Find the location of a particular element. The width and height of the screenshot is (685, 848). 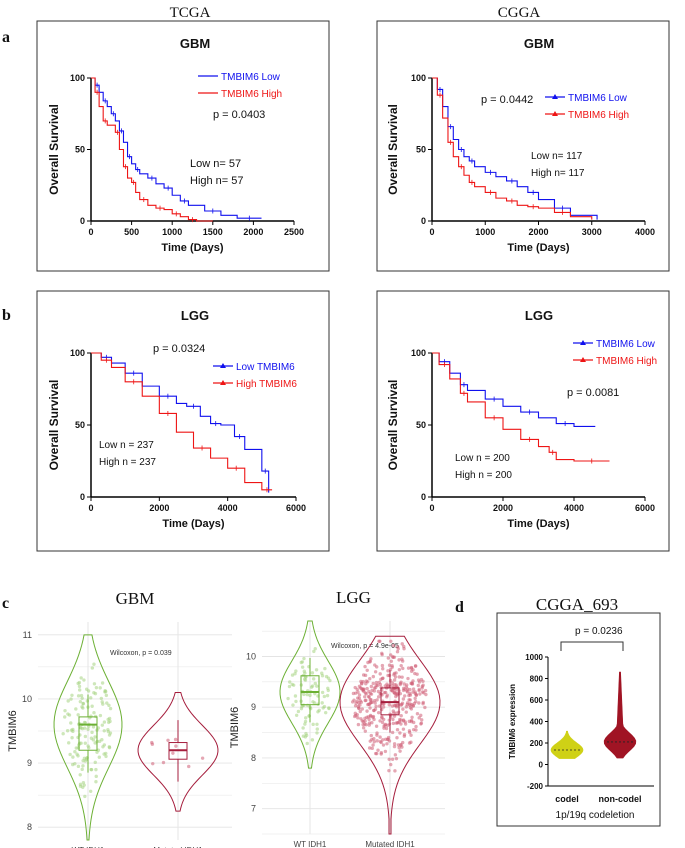

x-tick-label: Mutated IDH1 is located at coordinates (390, 844).